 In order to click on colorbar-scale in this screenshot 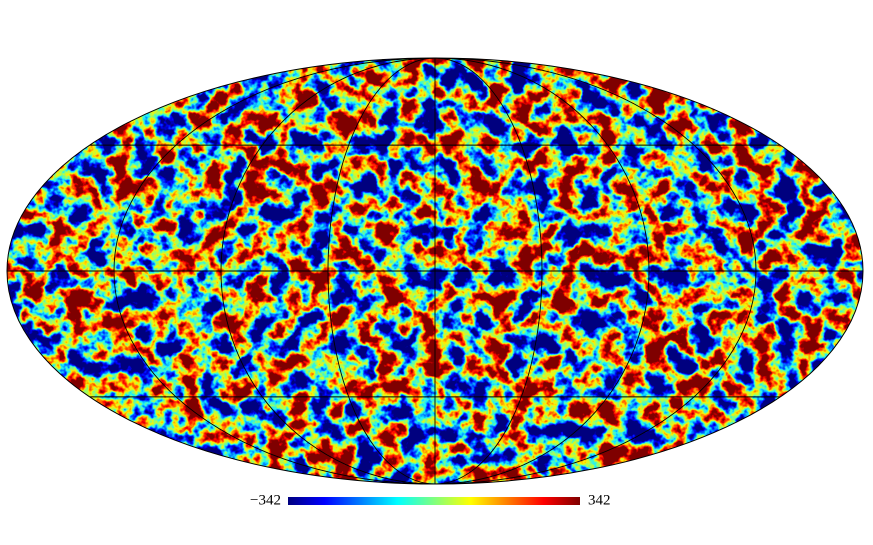, I will do `click(434, 501)`.